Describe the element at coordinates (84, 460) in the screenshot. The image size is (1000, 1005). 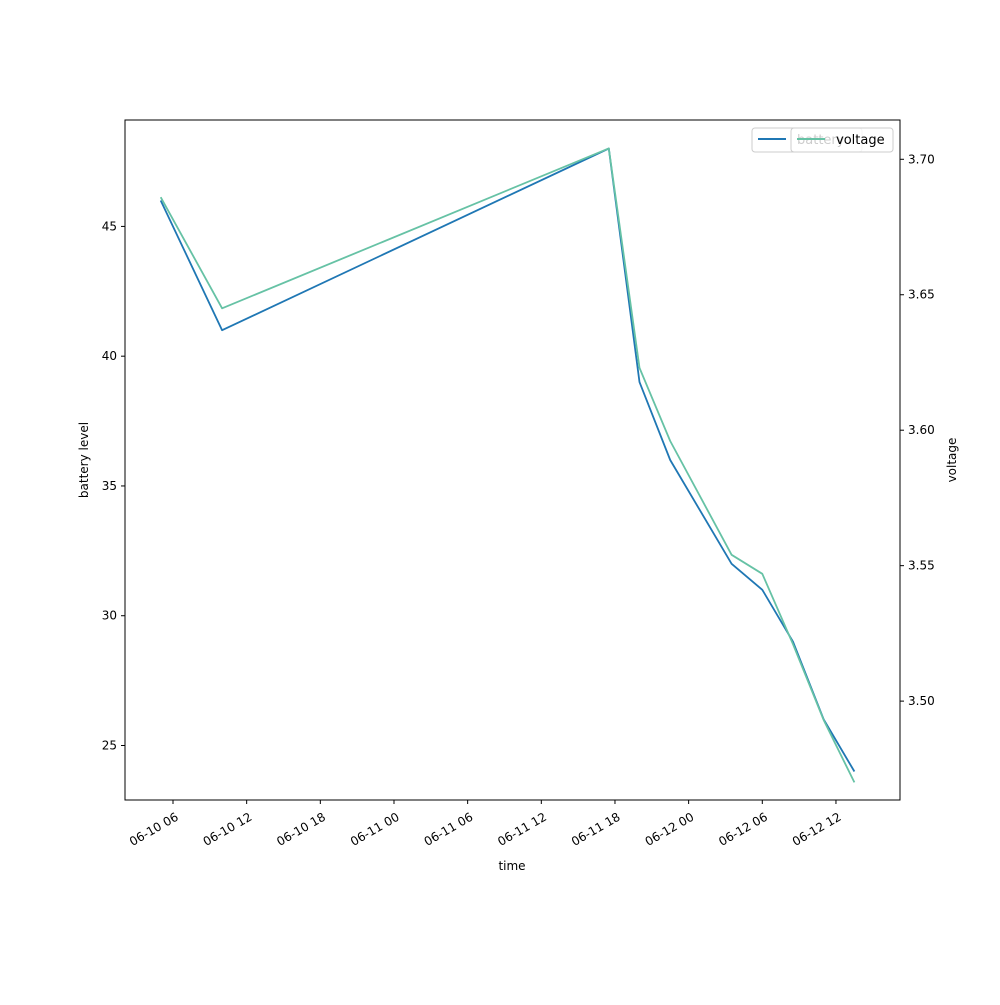
I see `left-y-axis-label: battery level` at that location.